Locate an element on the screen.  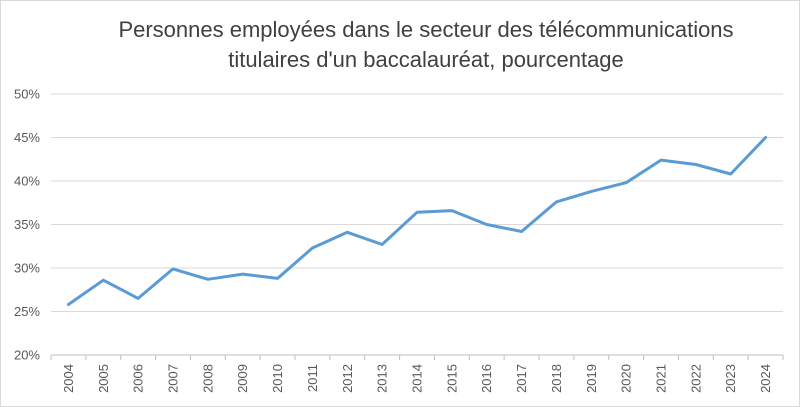
x-tick-label-2005: 2005 is located at coordinates (103, 378).